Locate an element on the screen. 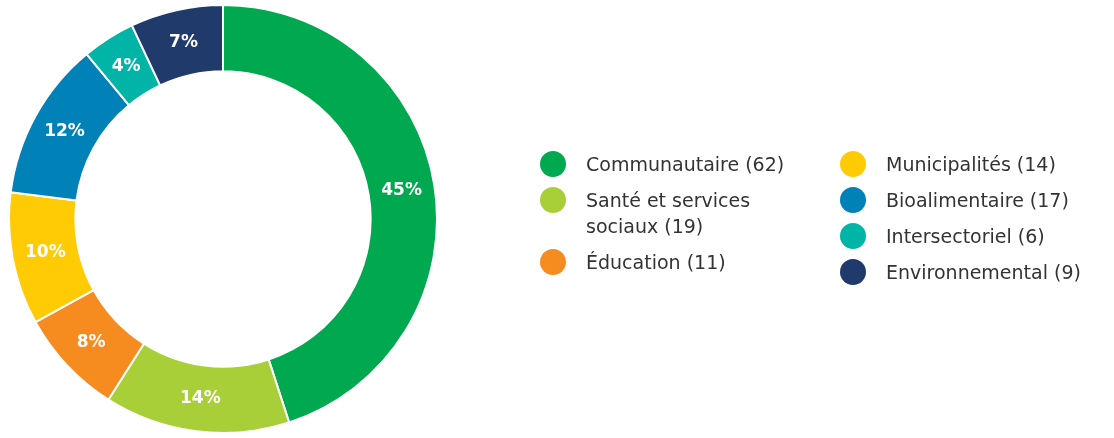  legend-label: Éducation (11) is located at coordinates (656, 262).